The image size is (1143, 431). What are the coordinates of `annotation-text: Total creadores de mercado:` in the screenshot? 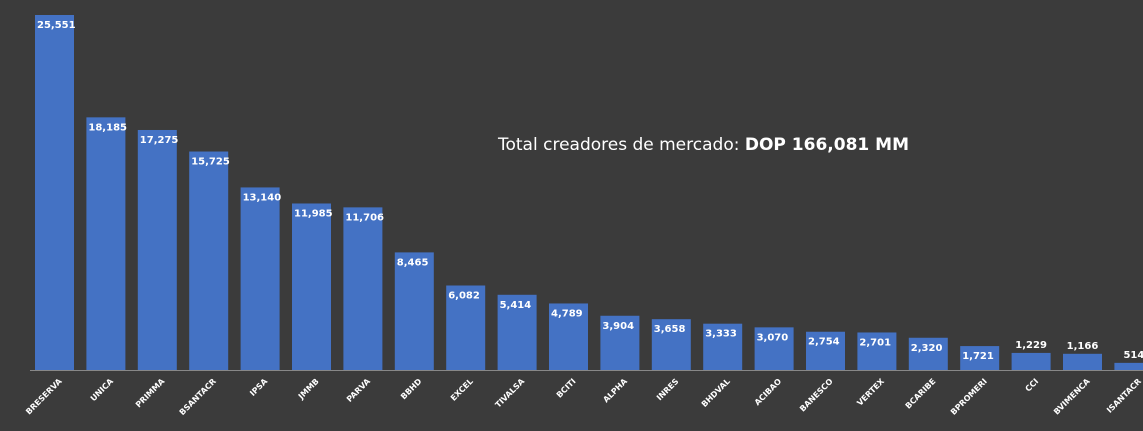 It's located at (621, 145).